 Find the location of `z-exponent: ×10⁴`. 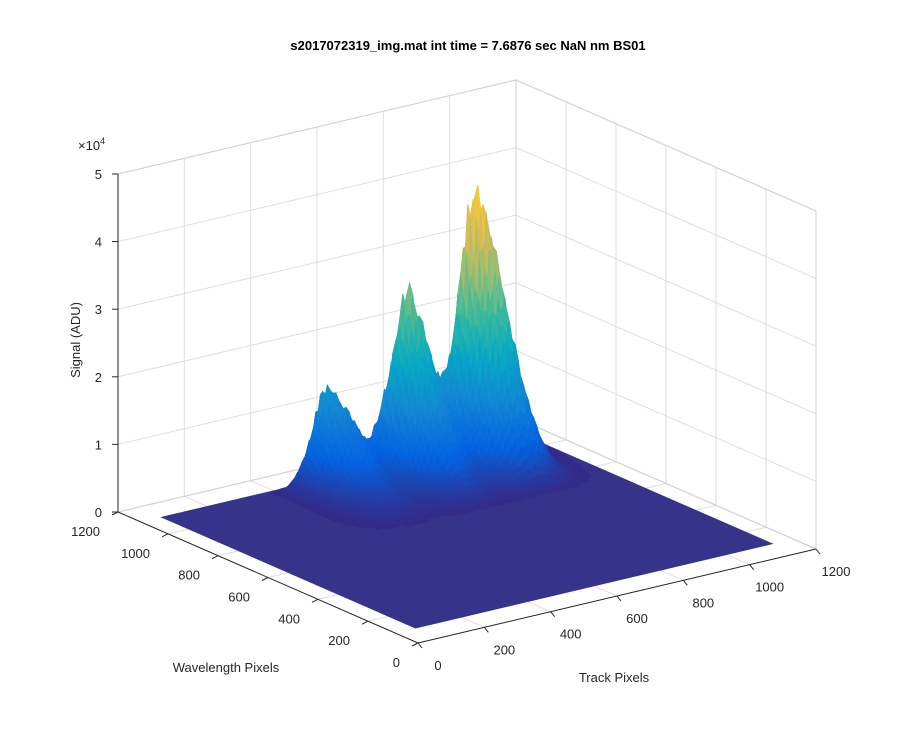

z-exponent: ×10⁴ is located at coordinates (91, 144).